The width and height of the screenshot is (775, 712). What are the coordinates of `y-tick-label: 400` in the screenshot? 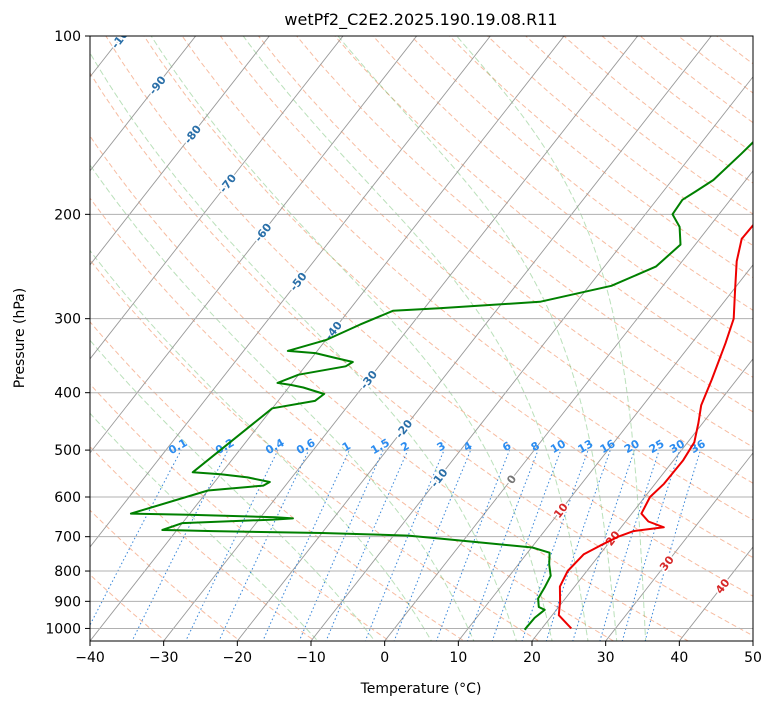 It's located at (67, 394).